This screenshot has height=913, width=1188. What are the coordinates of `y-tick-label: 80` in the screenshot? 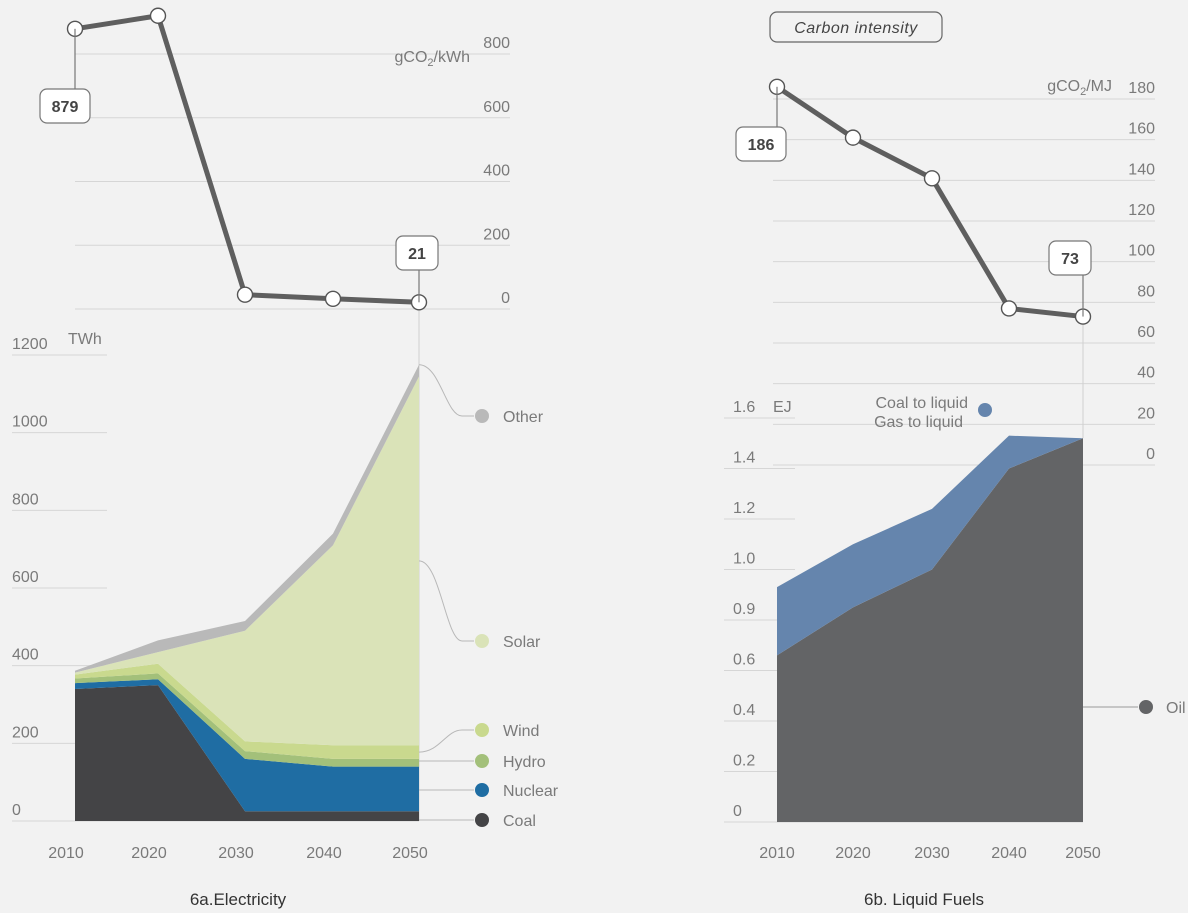 It's located at (1146, 291).